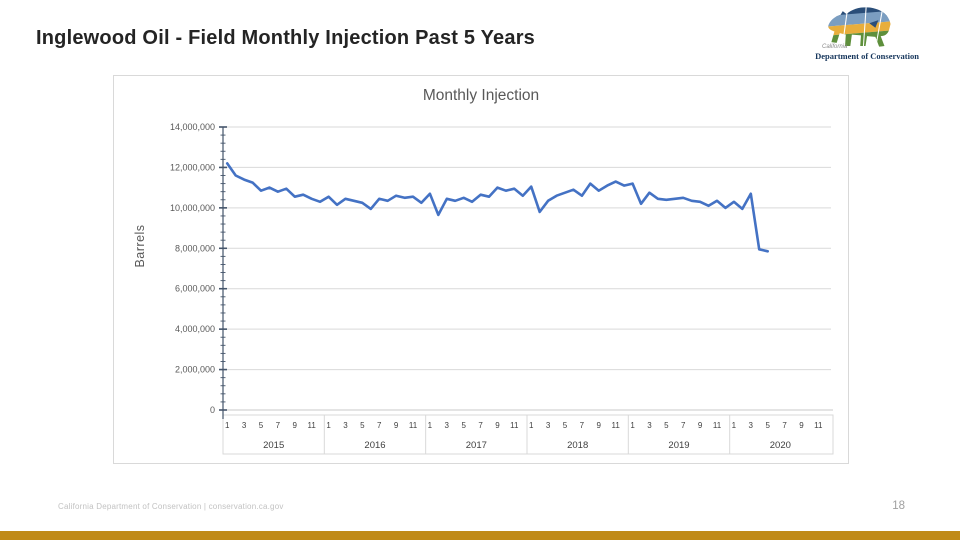 The height and width of the screenshot is (540, 960). I want to click on bottom-accent-bar, so click(480, 535).